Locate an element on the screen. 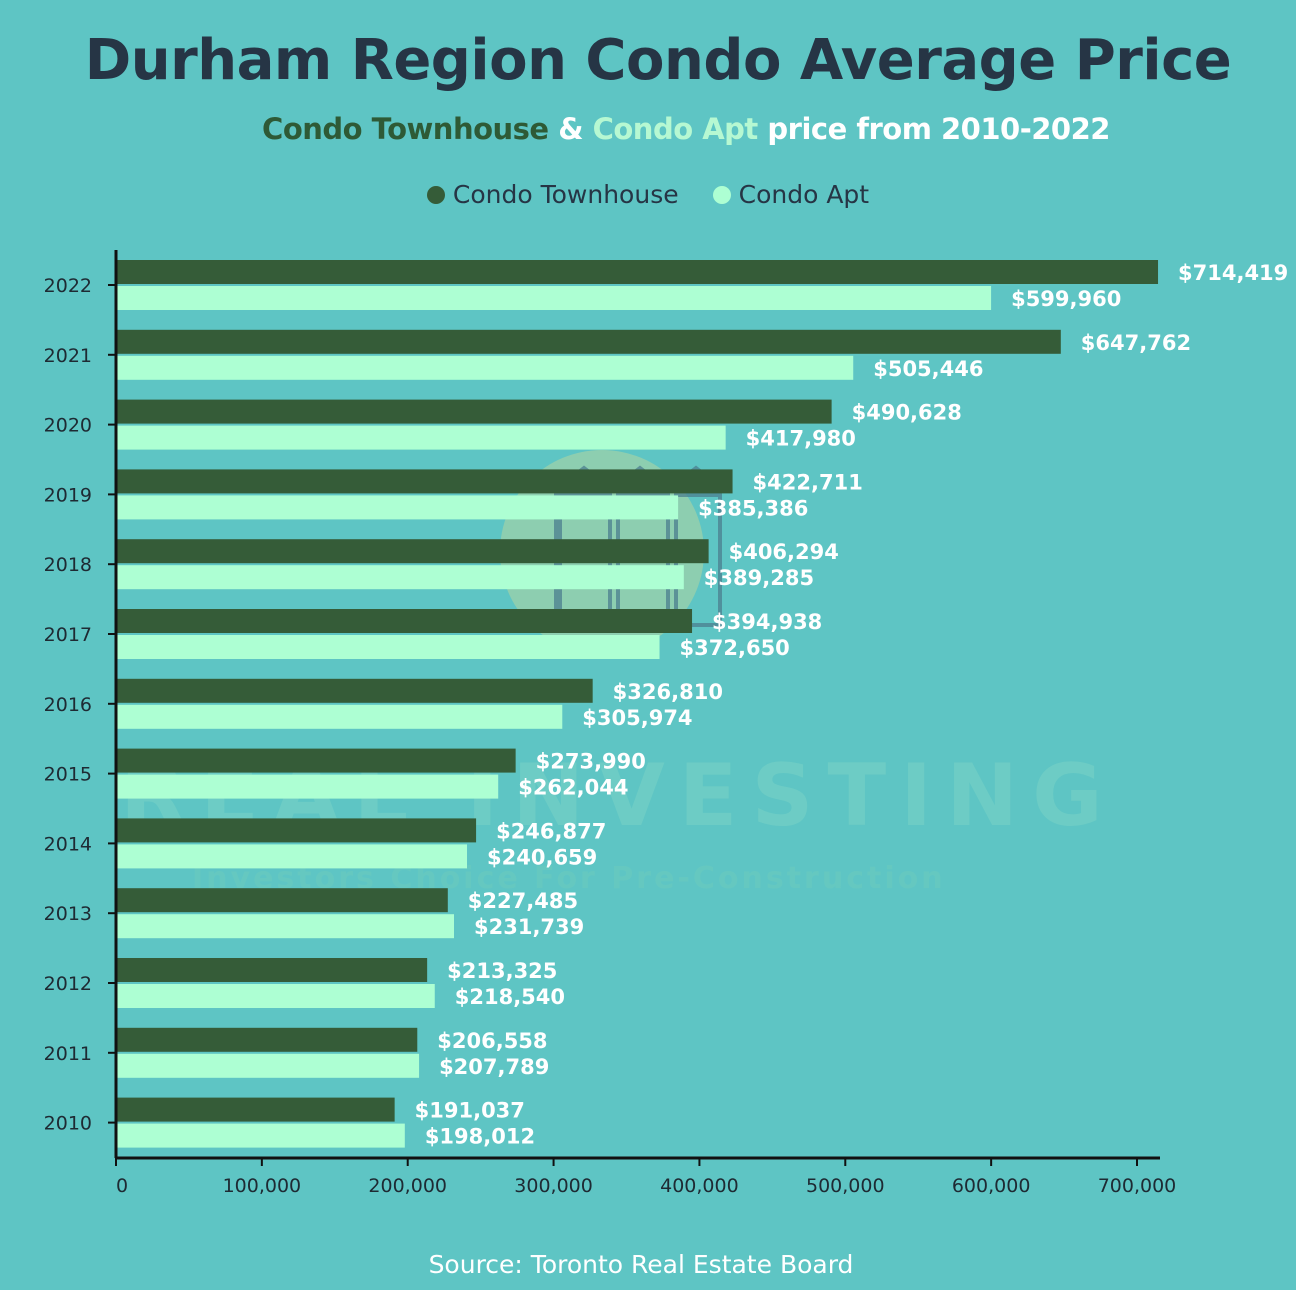 The image size is (1296, 1290). x-tick-label-6: 600,000 is located at coordinates (991, 1186).